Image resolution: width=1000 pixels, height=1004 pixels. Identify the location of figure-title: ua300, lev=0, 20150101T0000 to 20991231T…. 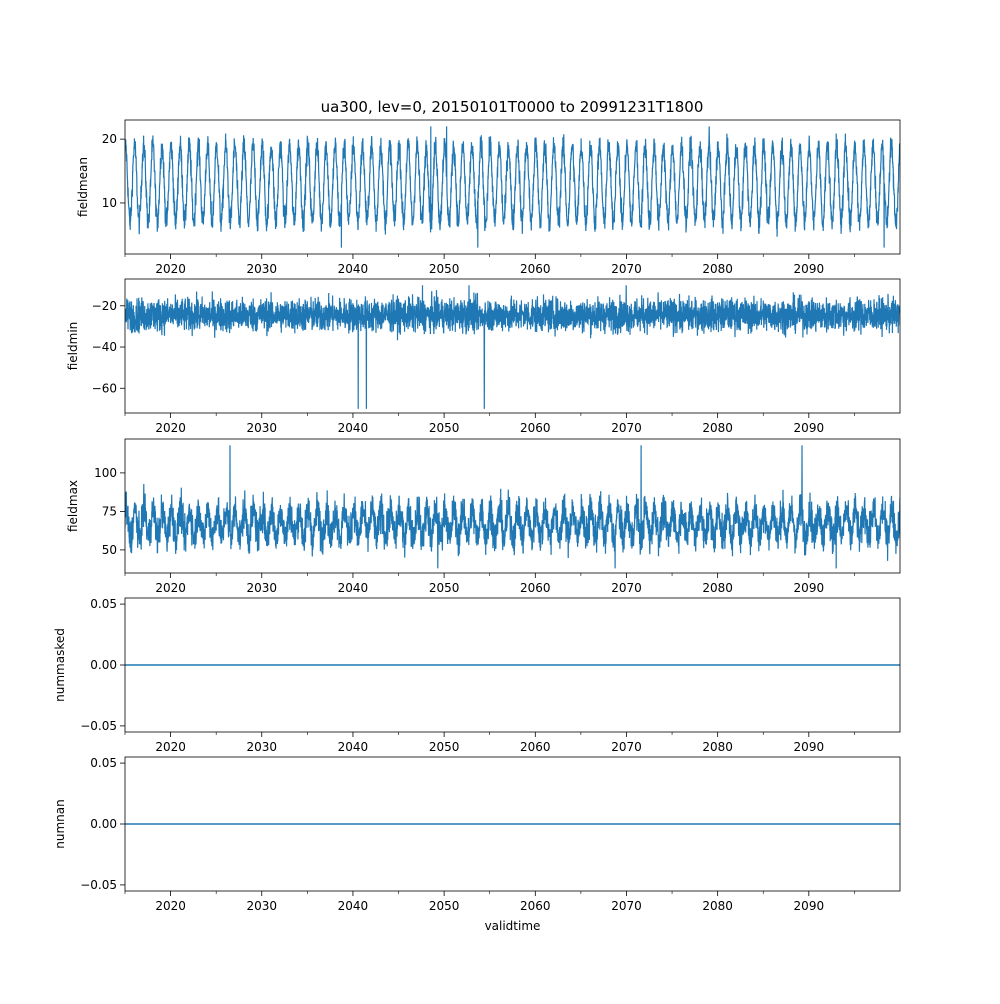
(512, 107).